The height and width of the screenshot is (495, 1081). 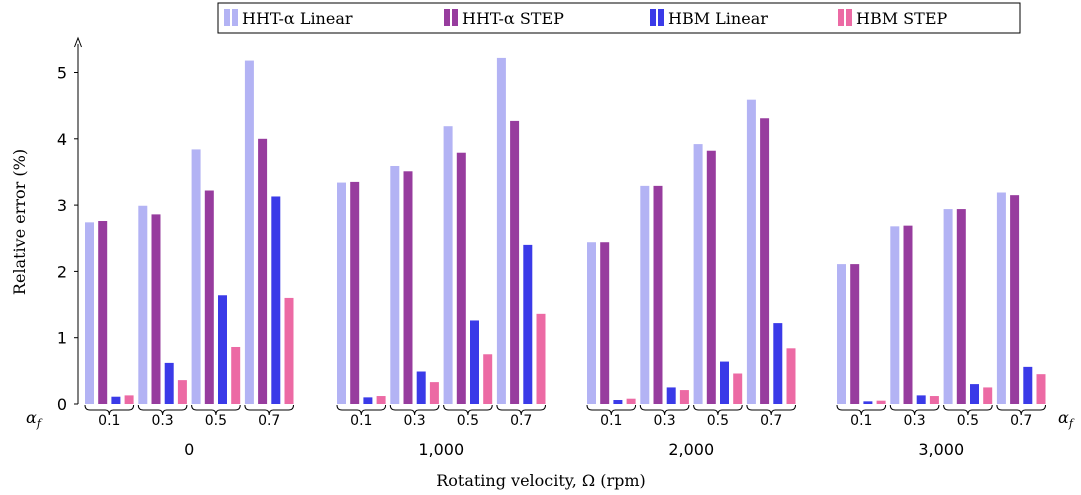 I want to click on y-tick-label: 0, so click(x=62, y=404).